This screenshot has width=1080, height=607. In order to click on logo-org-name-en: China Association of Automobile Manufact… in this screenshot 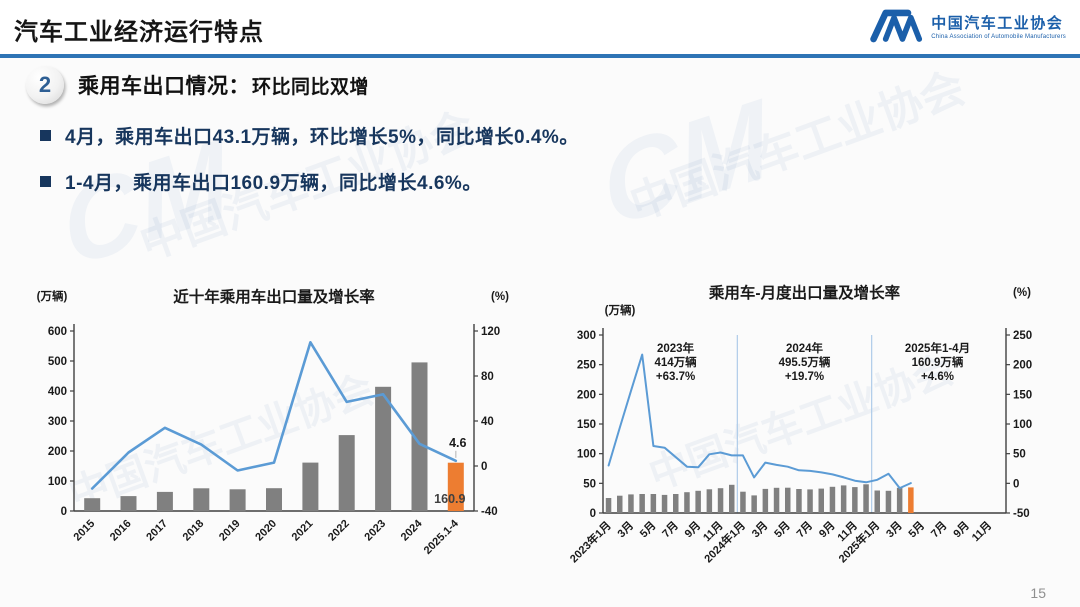, I will do `click(998, 37)`.